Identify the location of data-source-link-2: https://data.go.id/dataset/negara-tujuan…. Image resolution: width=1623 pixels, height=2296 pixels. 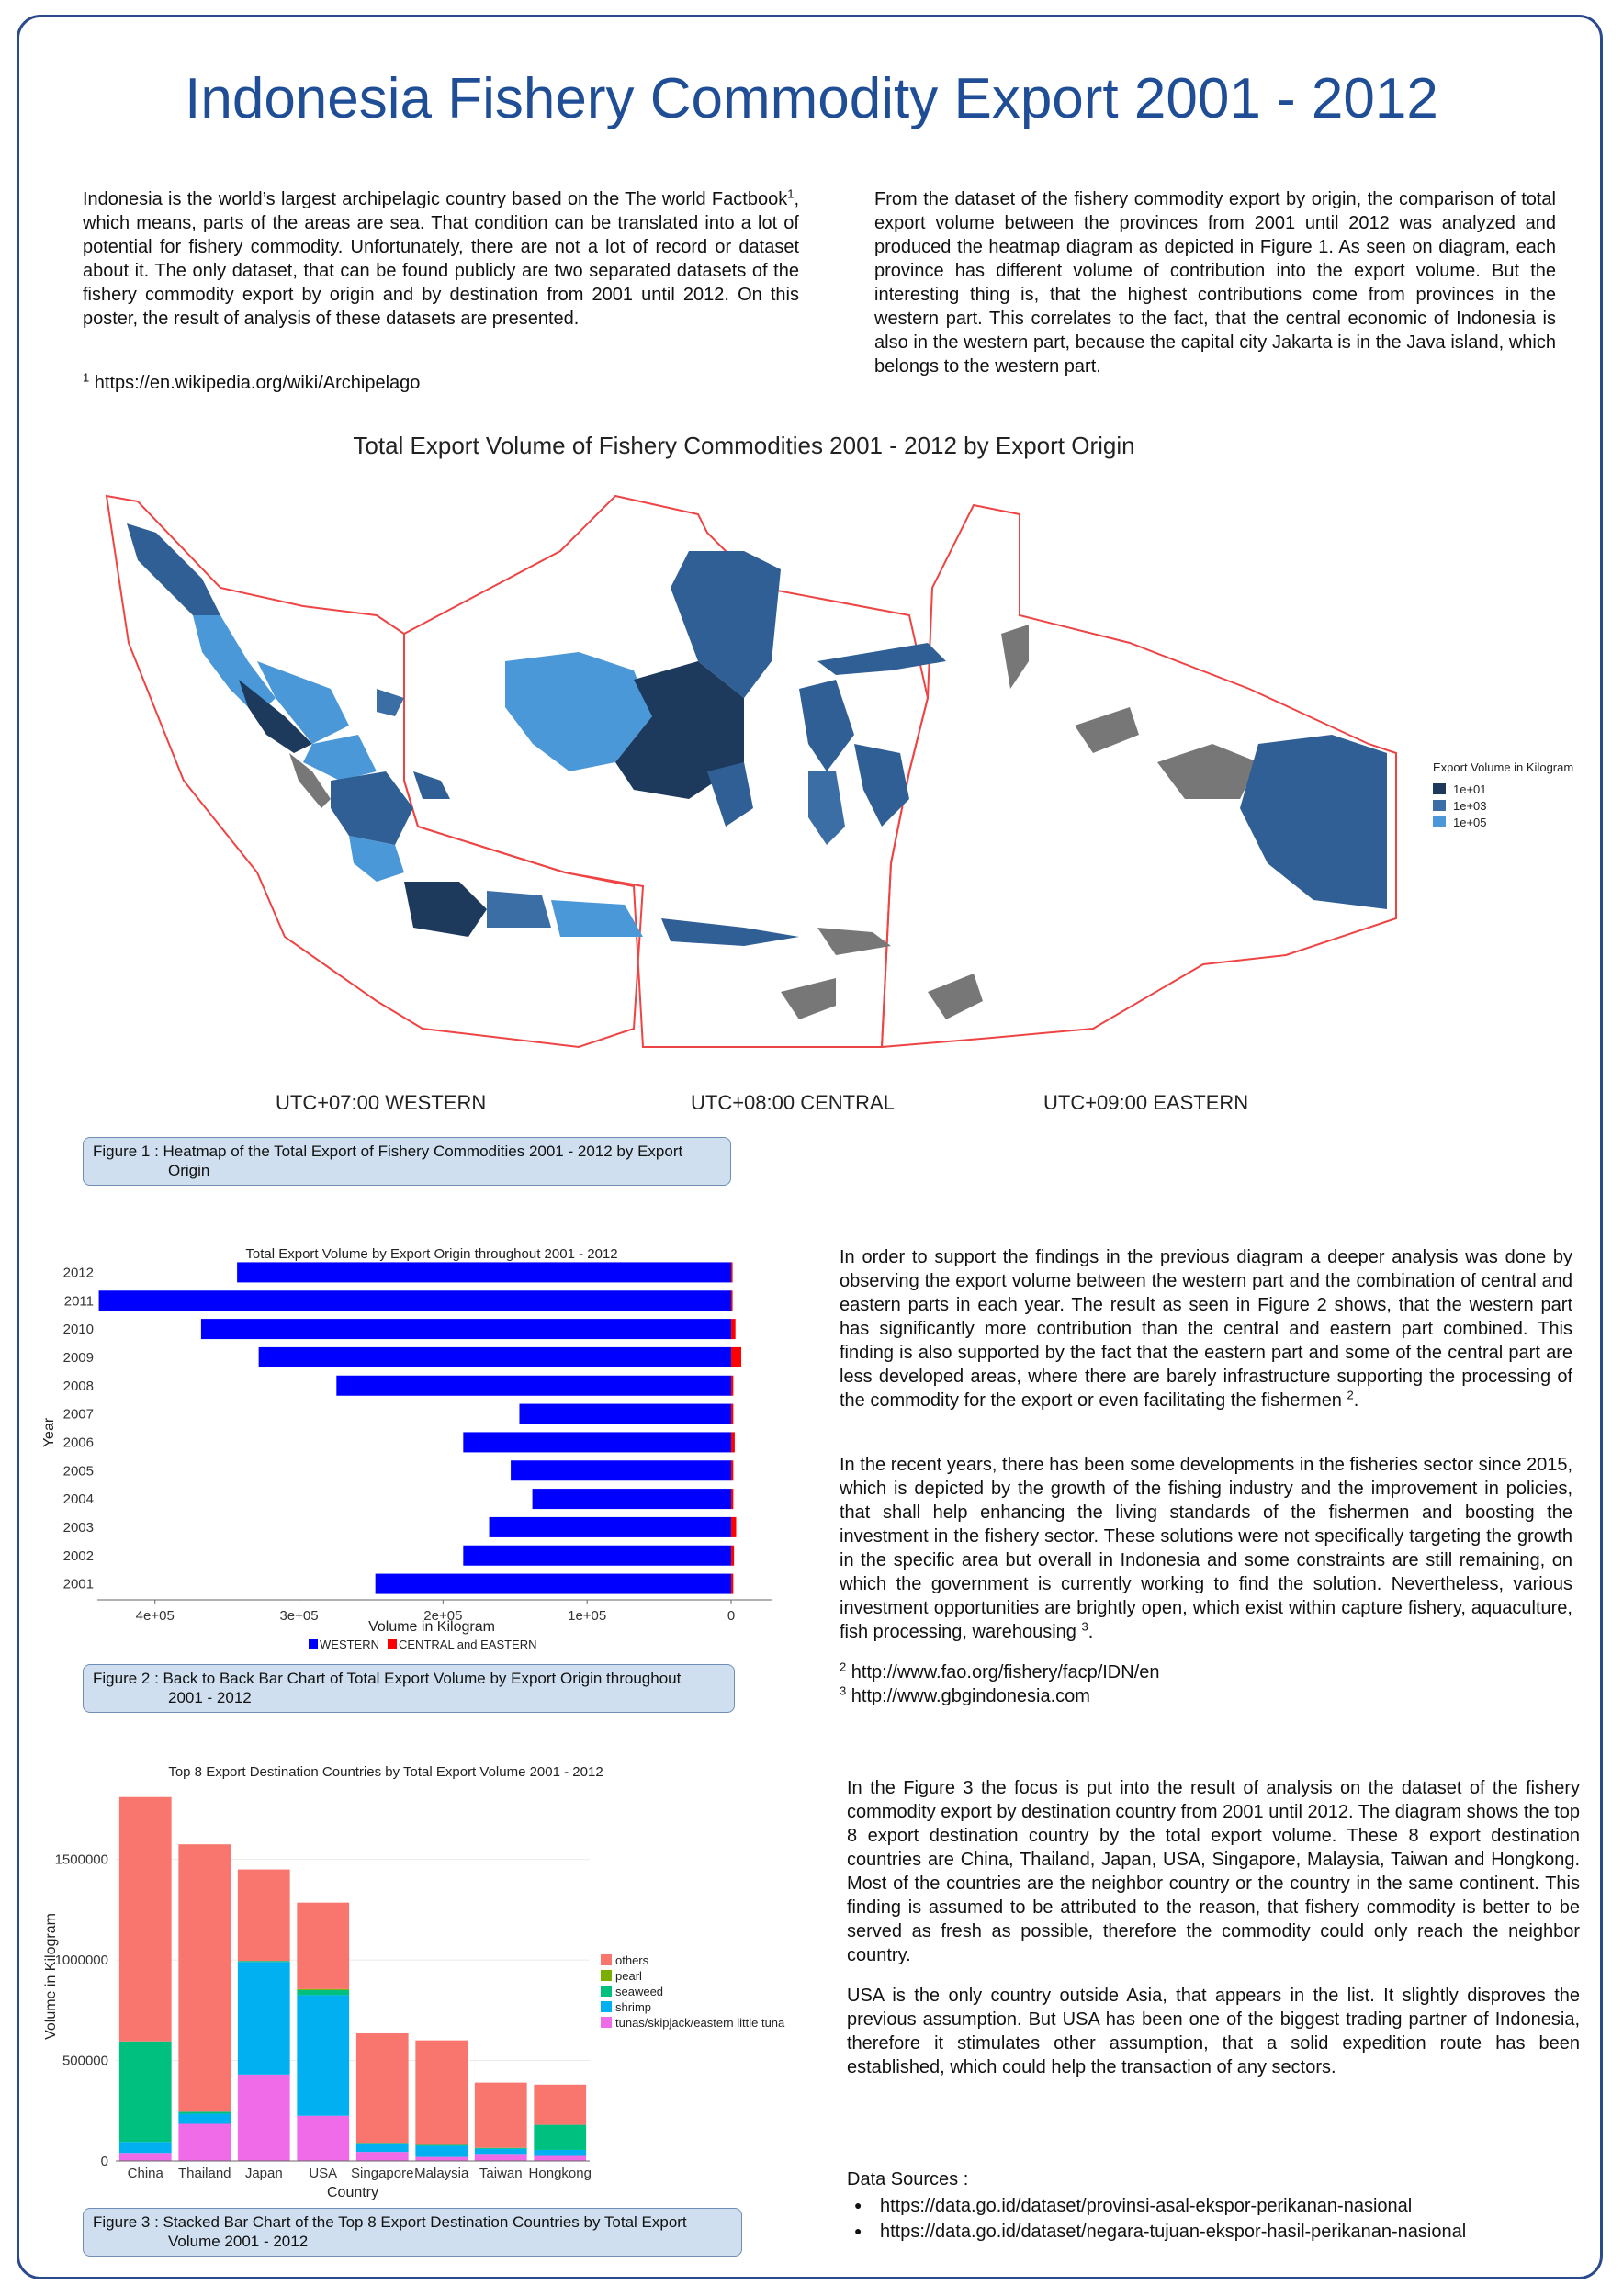
(1173, 2232).